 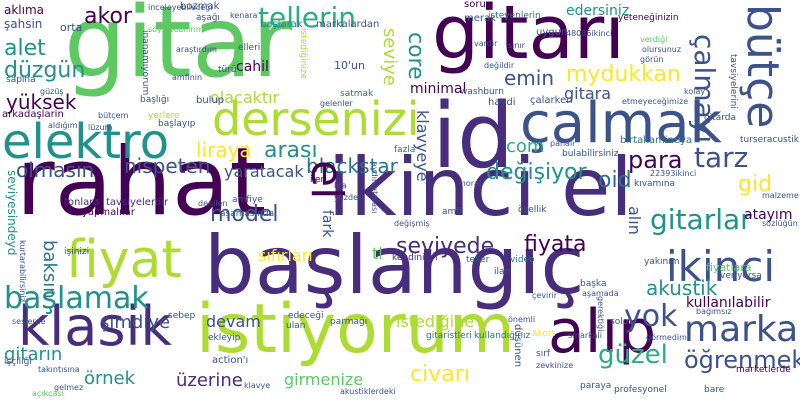 What do you see at coordinates (615, 180) in the screenshot?
I see `word-oid: oid` at bounding box center [615, 180].